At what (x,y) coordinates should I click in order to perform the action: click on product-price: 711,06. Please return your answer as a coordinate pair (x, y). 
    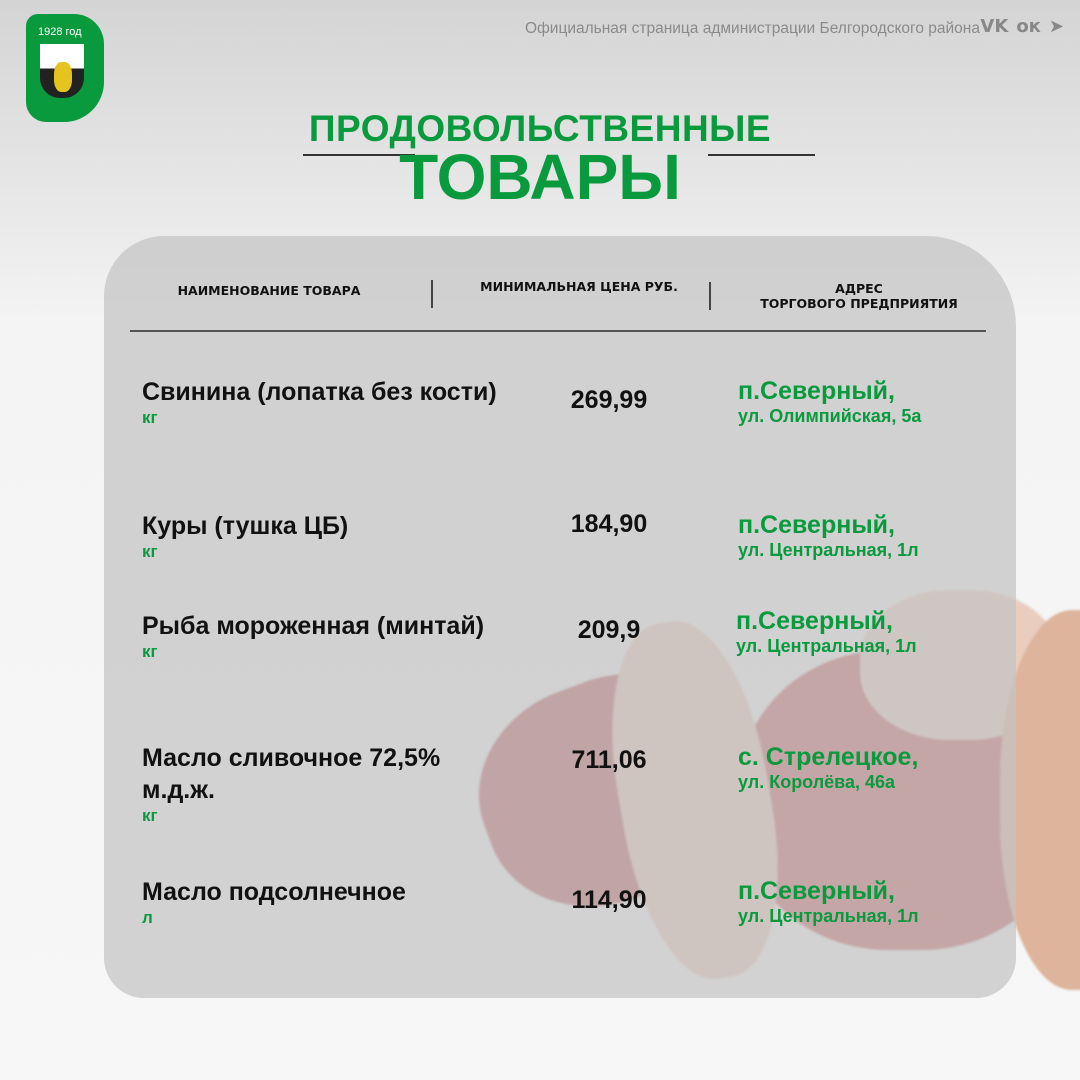
    Looking at the image, I should click on (609, 760).